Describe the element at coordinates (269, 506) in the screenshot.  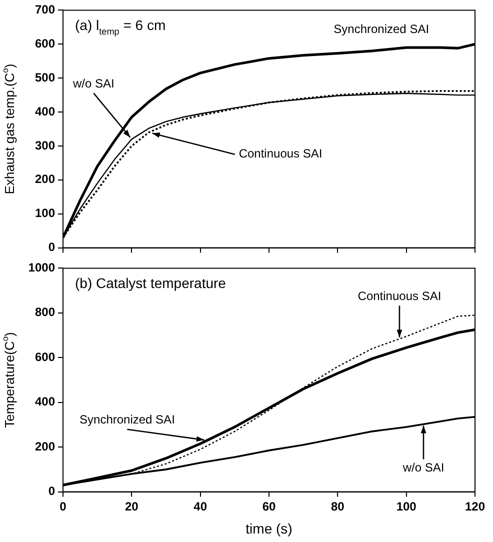
I see `x-tick-label: 60` at that location.